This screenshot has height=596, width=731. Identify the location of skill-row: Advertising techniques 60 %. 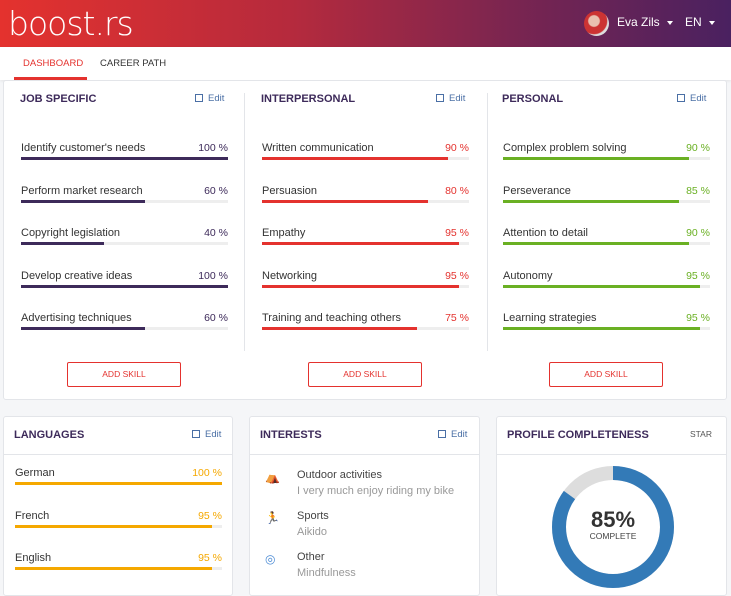
(124, 327).